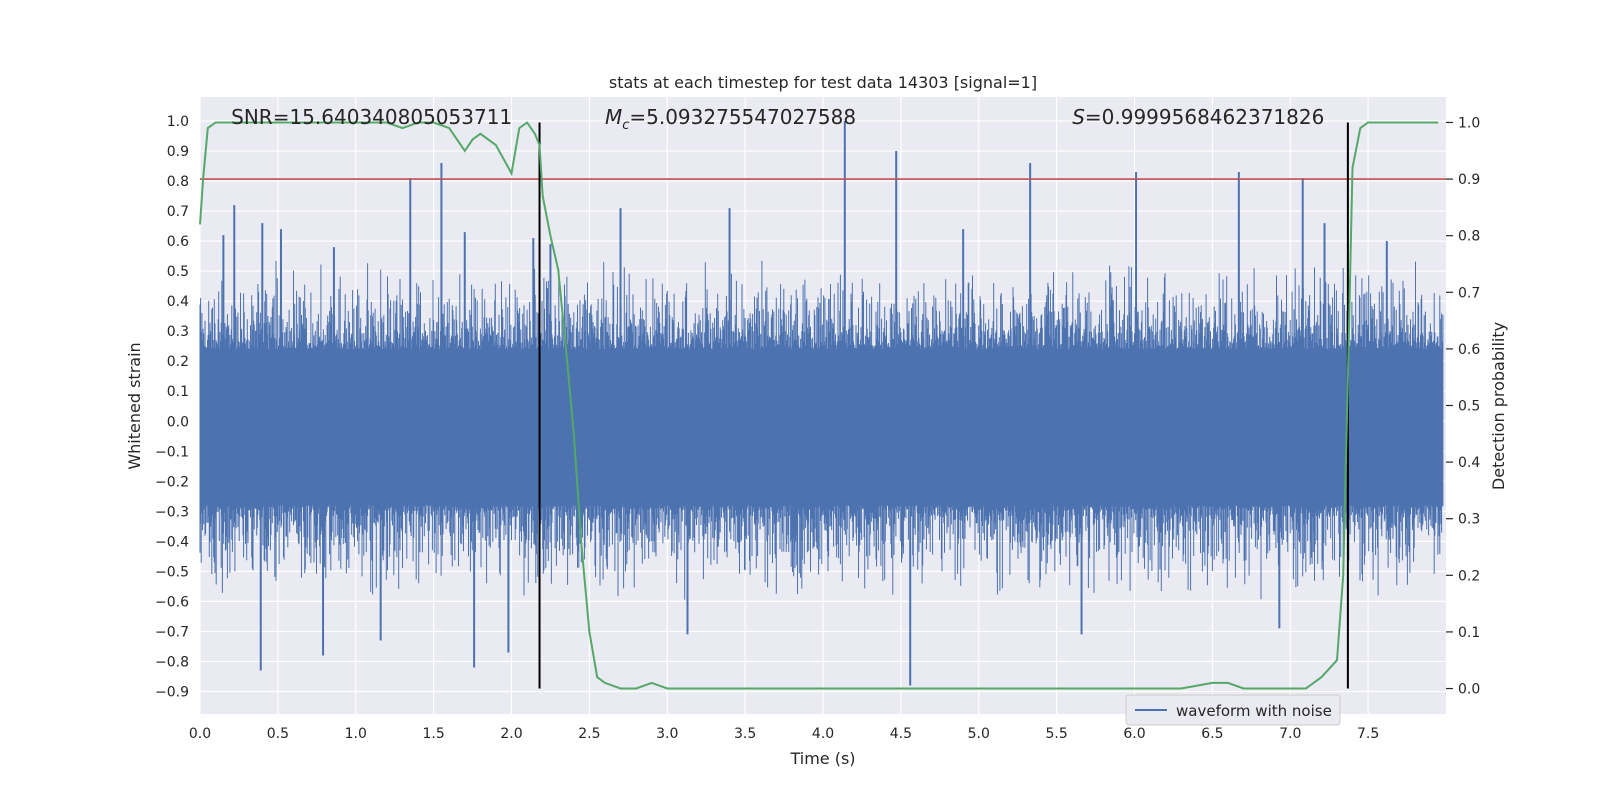  Describe the element at coordinates (1212, 734) in the screenshot. I see `x-tick-label: 6.5` at that location.